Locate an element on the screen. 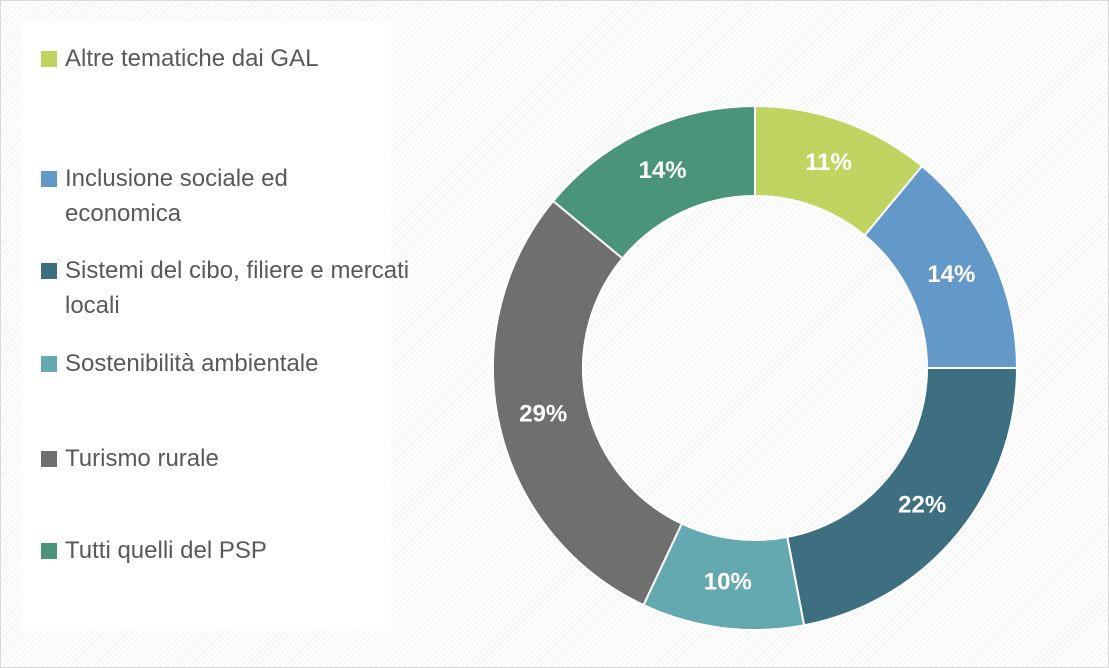  legend-label: Turismo rurale is located at coordinates (142, 458).